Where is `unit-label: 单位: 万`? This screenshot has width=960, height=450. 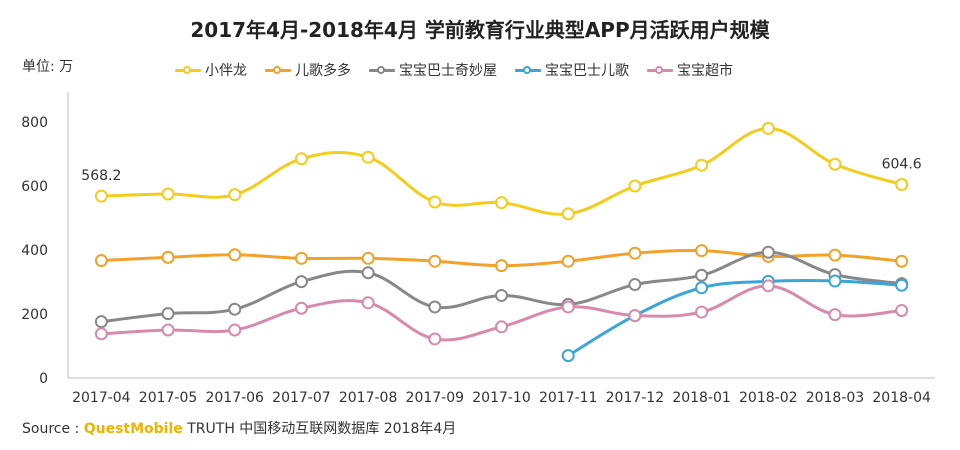 unit-label: 单位: 万 is located at coordinates (48, 67).